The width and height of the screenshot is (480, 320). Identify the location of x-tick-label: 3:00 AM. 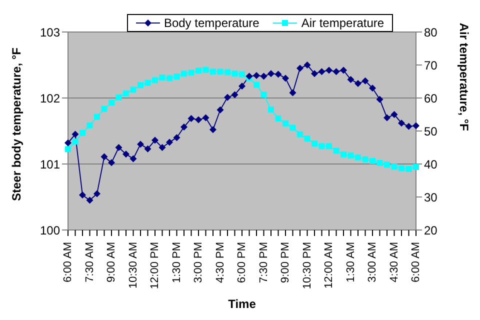
(372, 262).